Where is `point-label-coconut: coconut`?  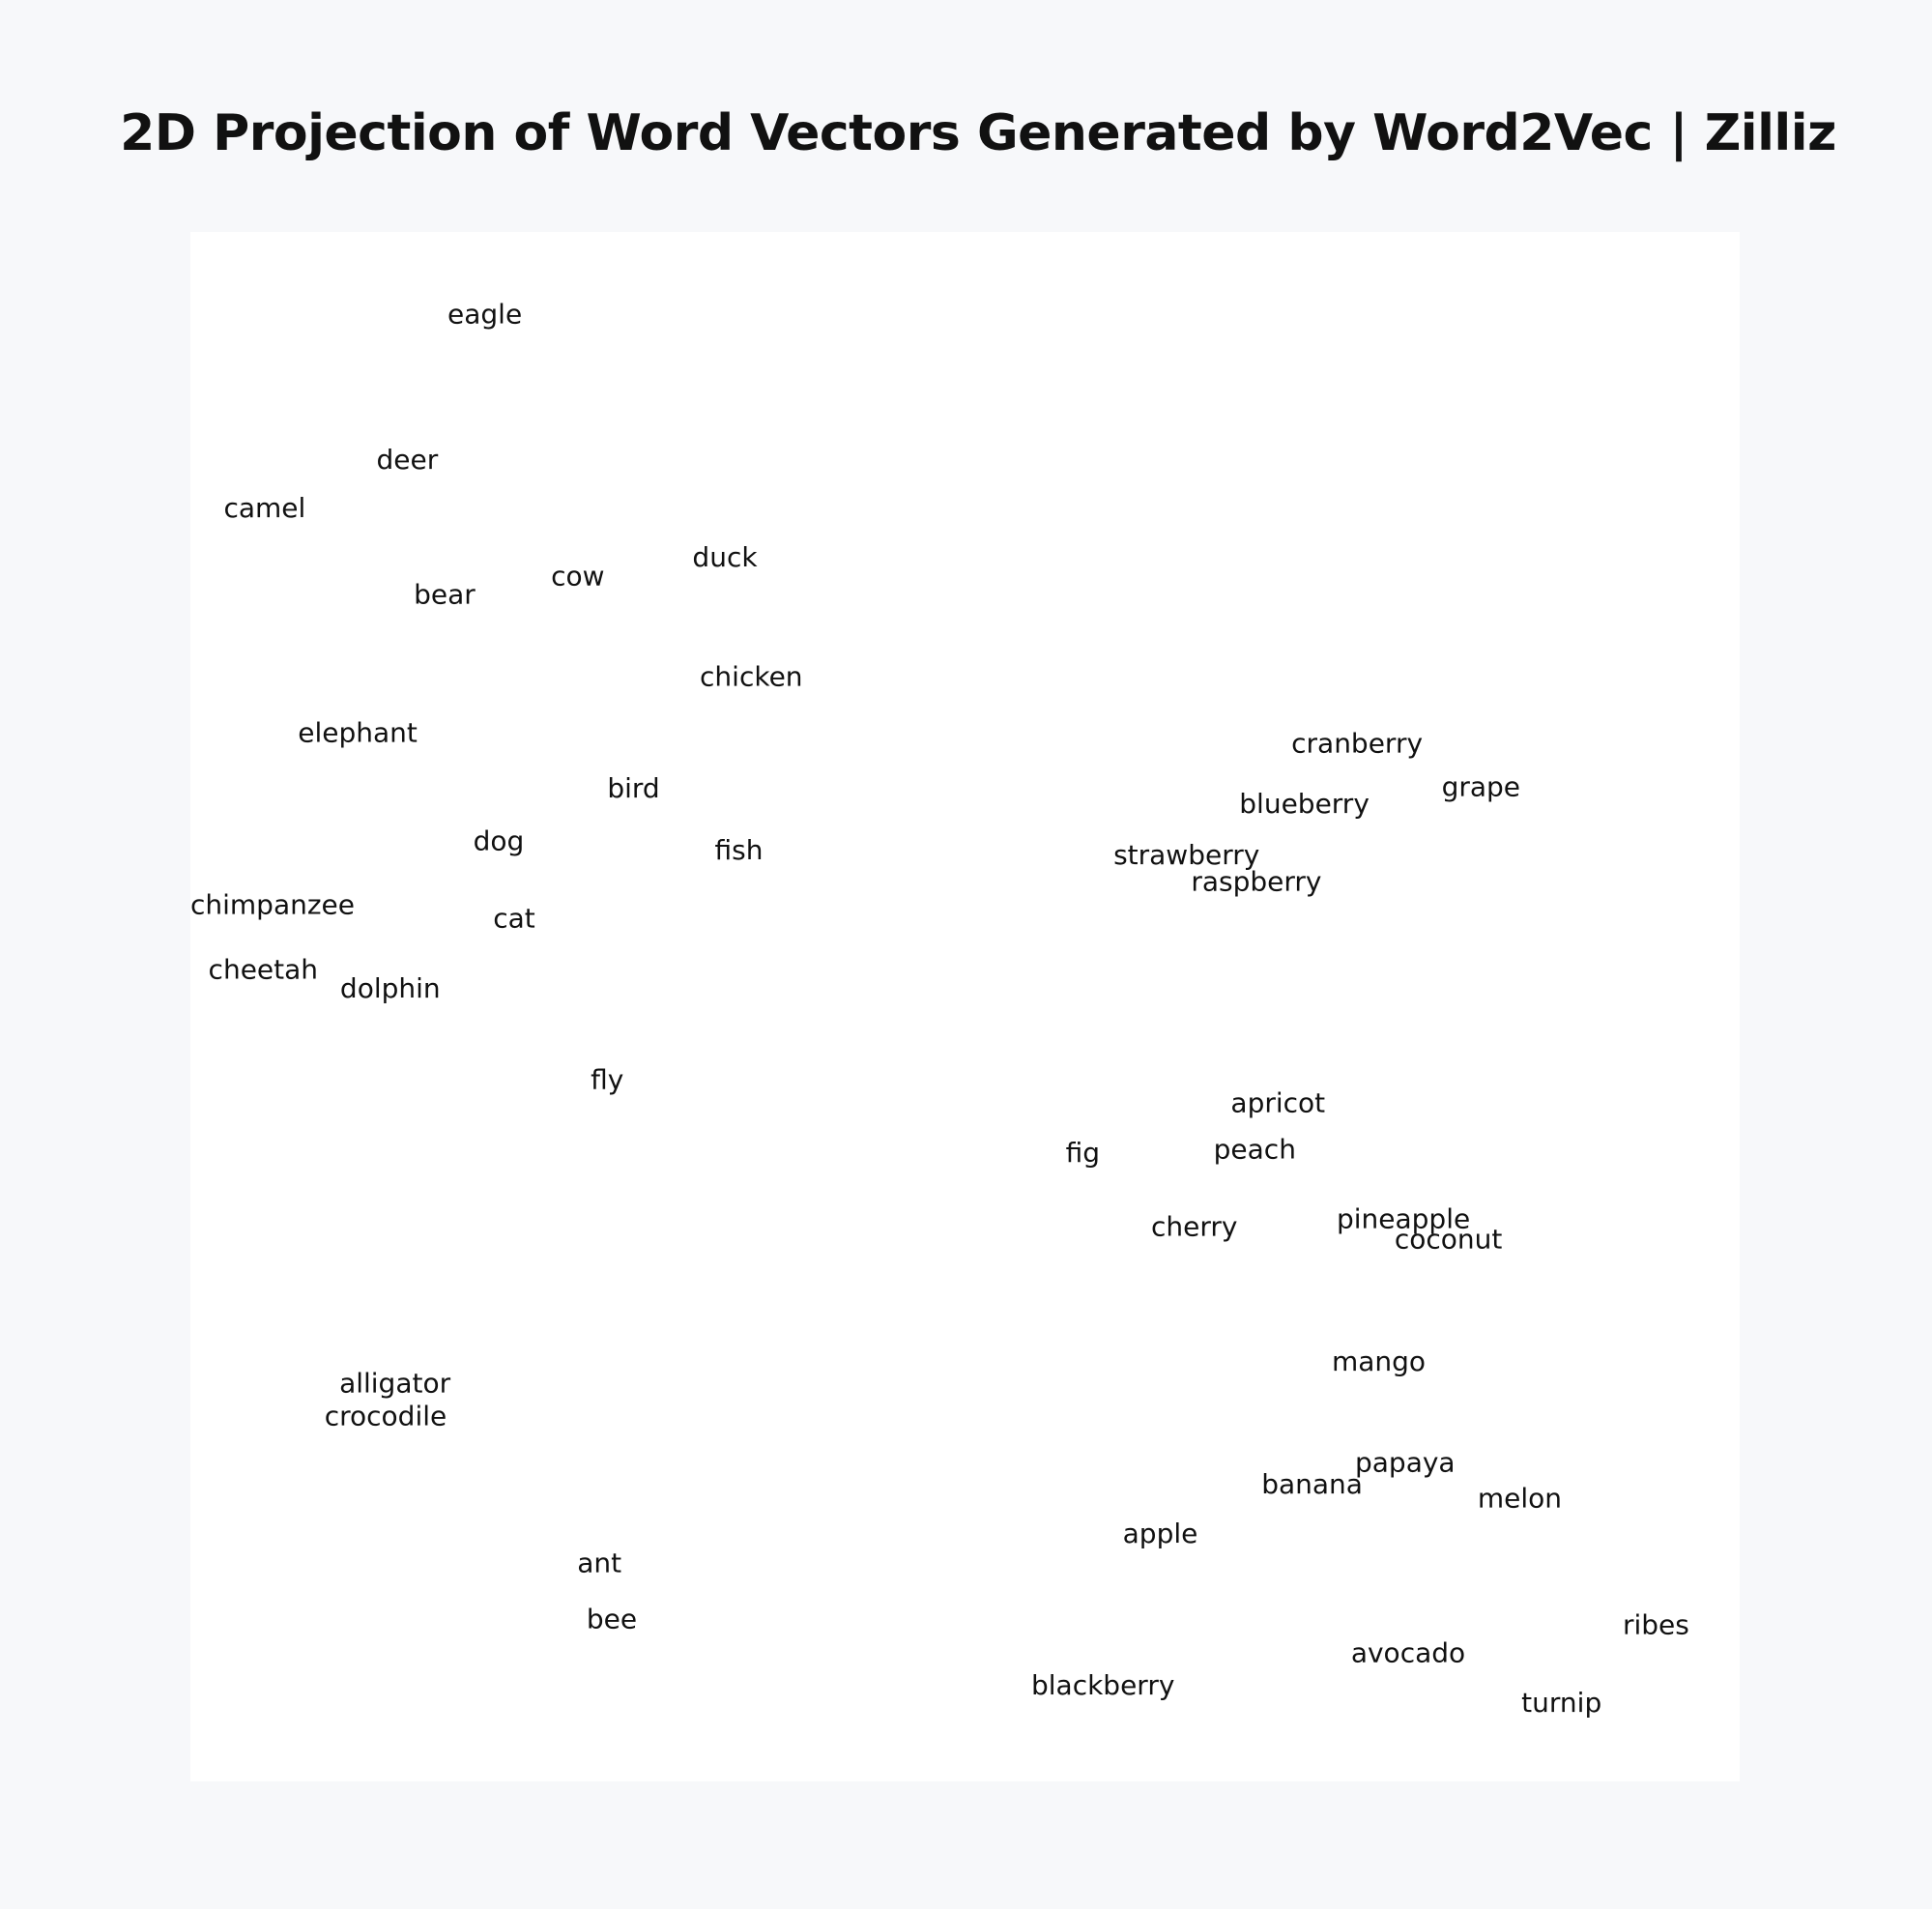 point-label-coconut: coconut is located at coordinates (1449, 1240).